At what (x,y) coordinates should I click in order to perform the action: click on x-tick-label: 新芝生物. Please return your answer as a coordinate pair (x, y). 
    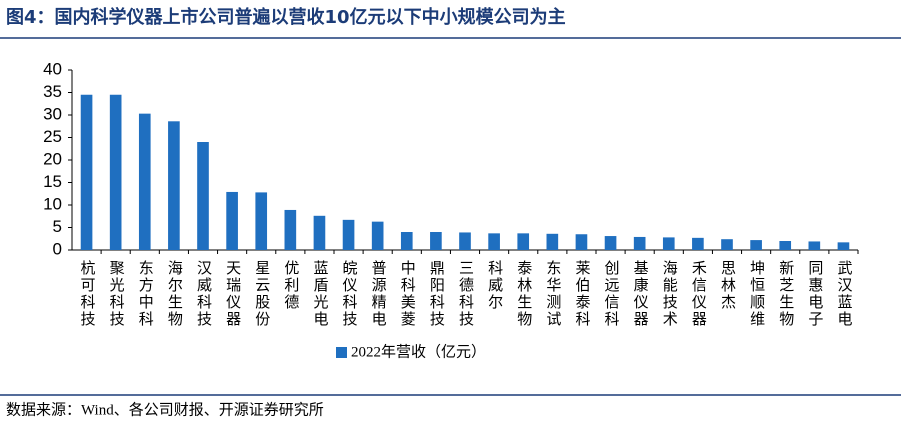
    Looking at the image, I should click on (785, 294).